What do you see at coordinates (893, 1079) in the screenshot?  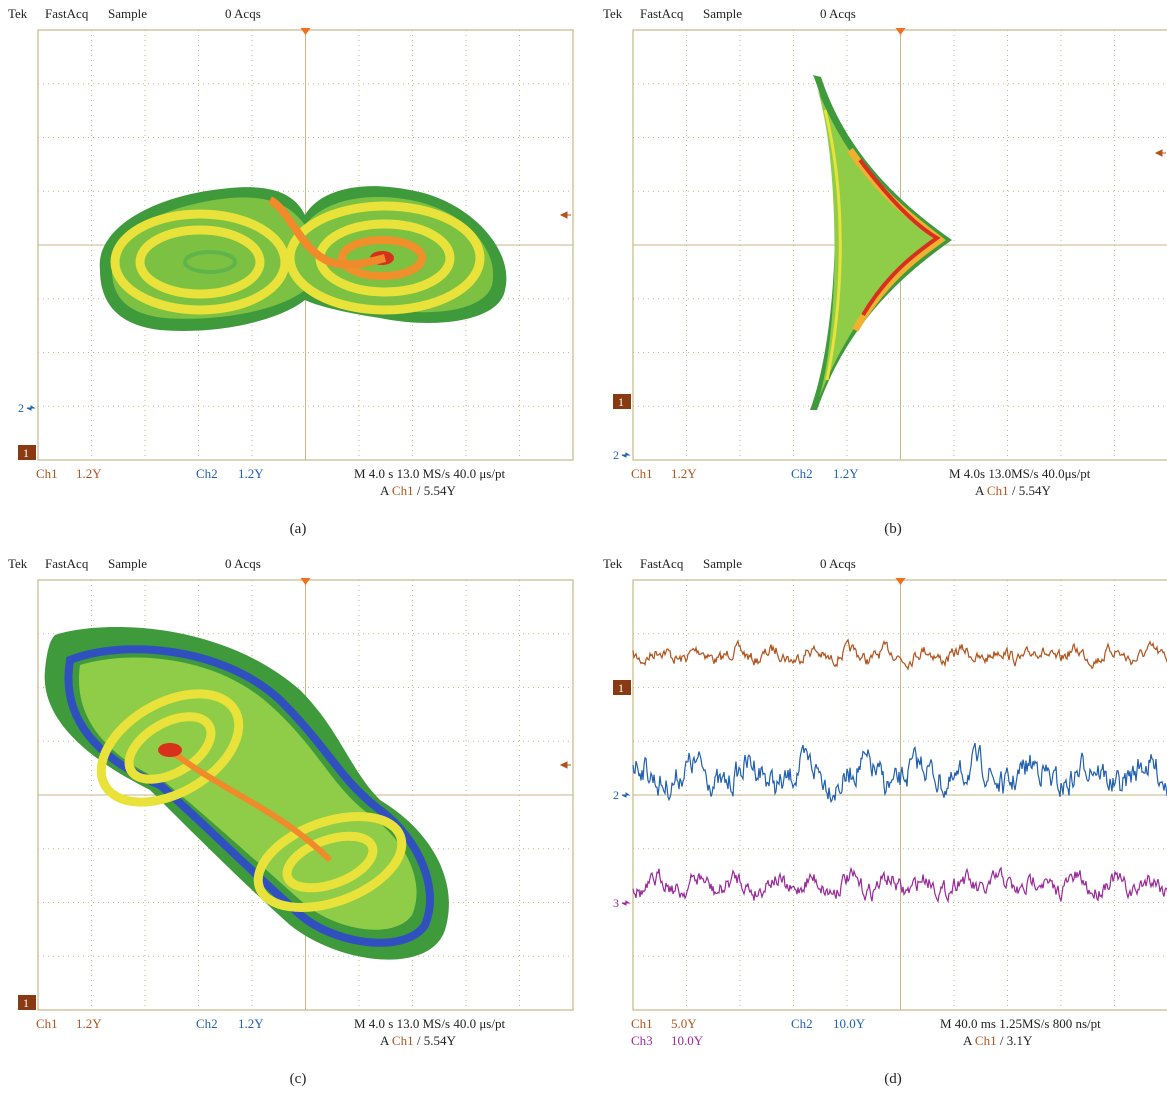 I see `caption: (d)` at bounding box center [893, 1079].